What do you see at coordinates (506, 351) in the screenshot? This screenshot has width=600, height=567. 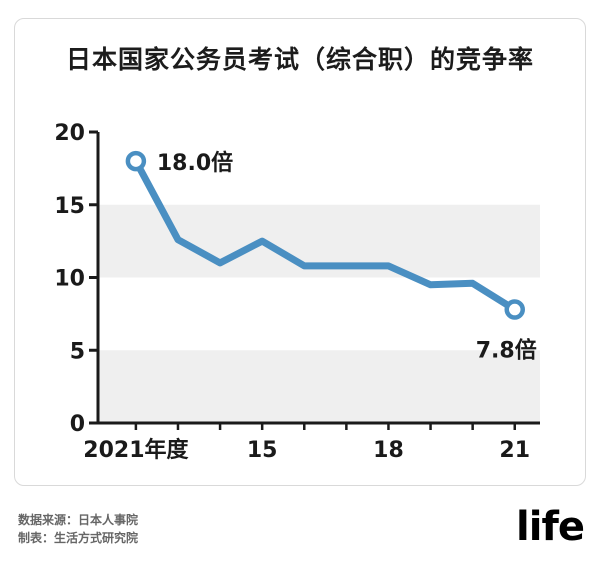 I see `data-label: 7.8倍` at bounding box center [506, 351].